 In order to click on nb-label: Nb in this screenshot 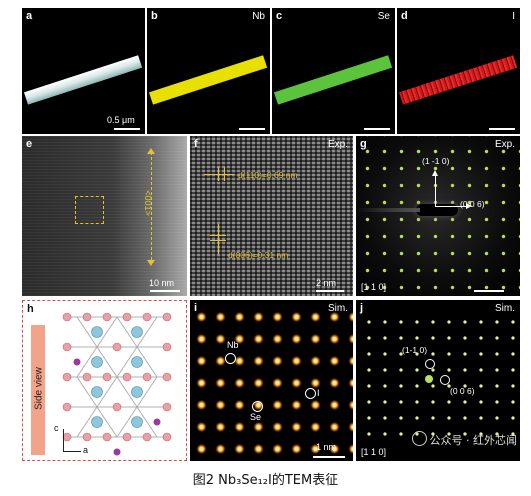, I will do `click(233, 345)`.